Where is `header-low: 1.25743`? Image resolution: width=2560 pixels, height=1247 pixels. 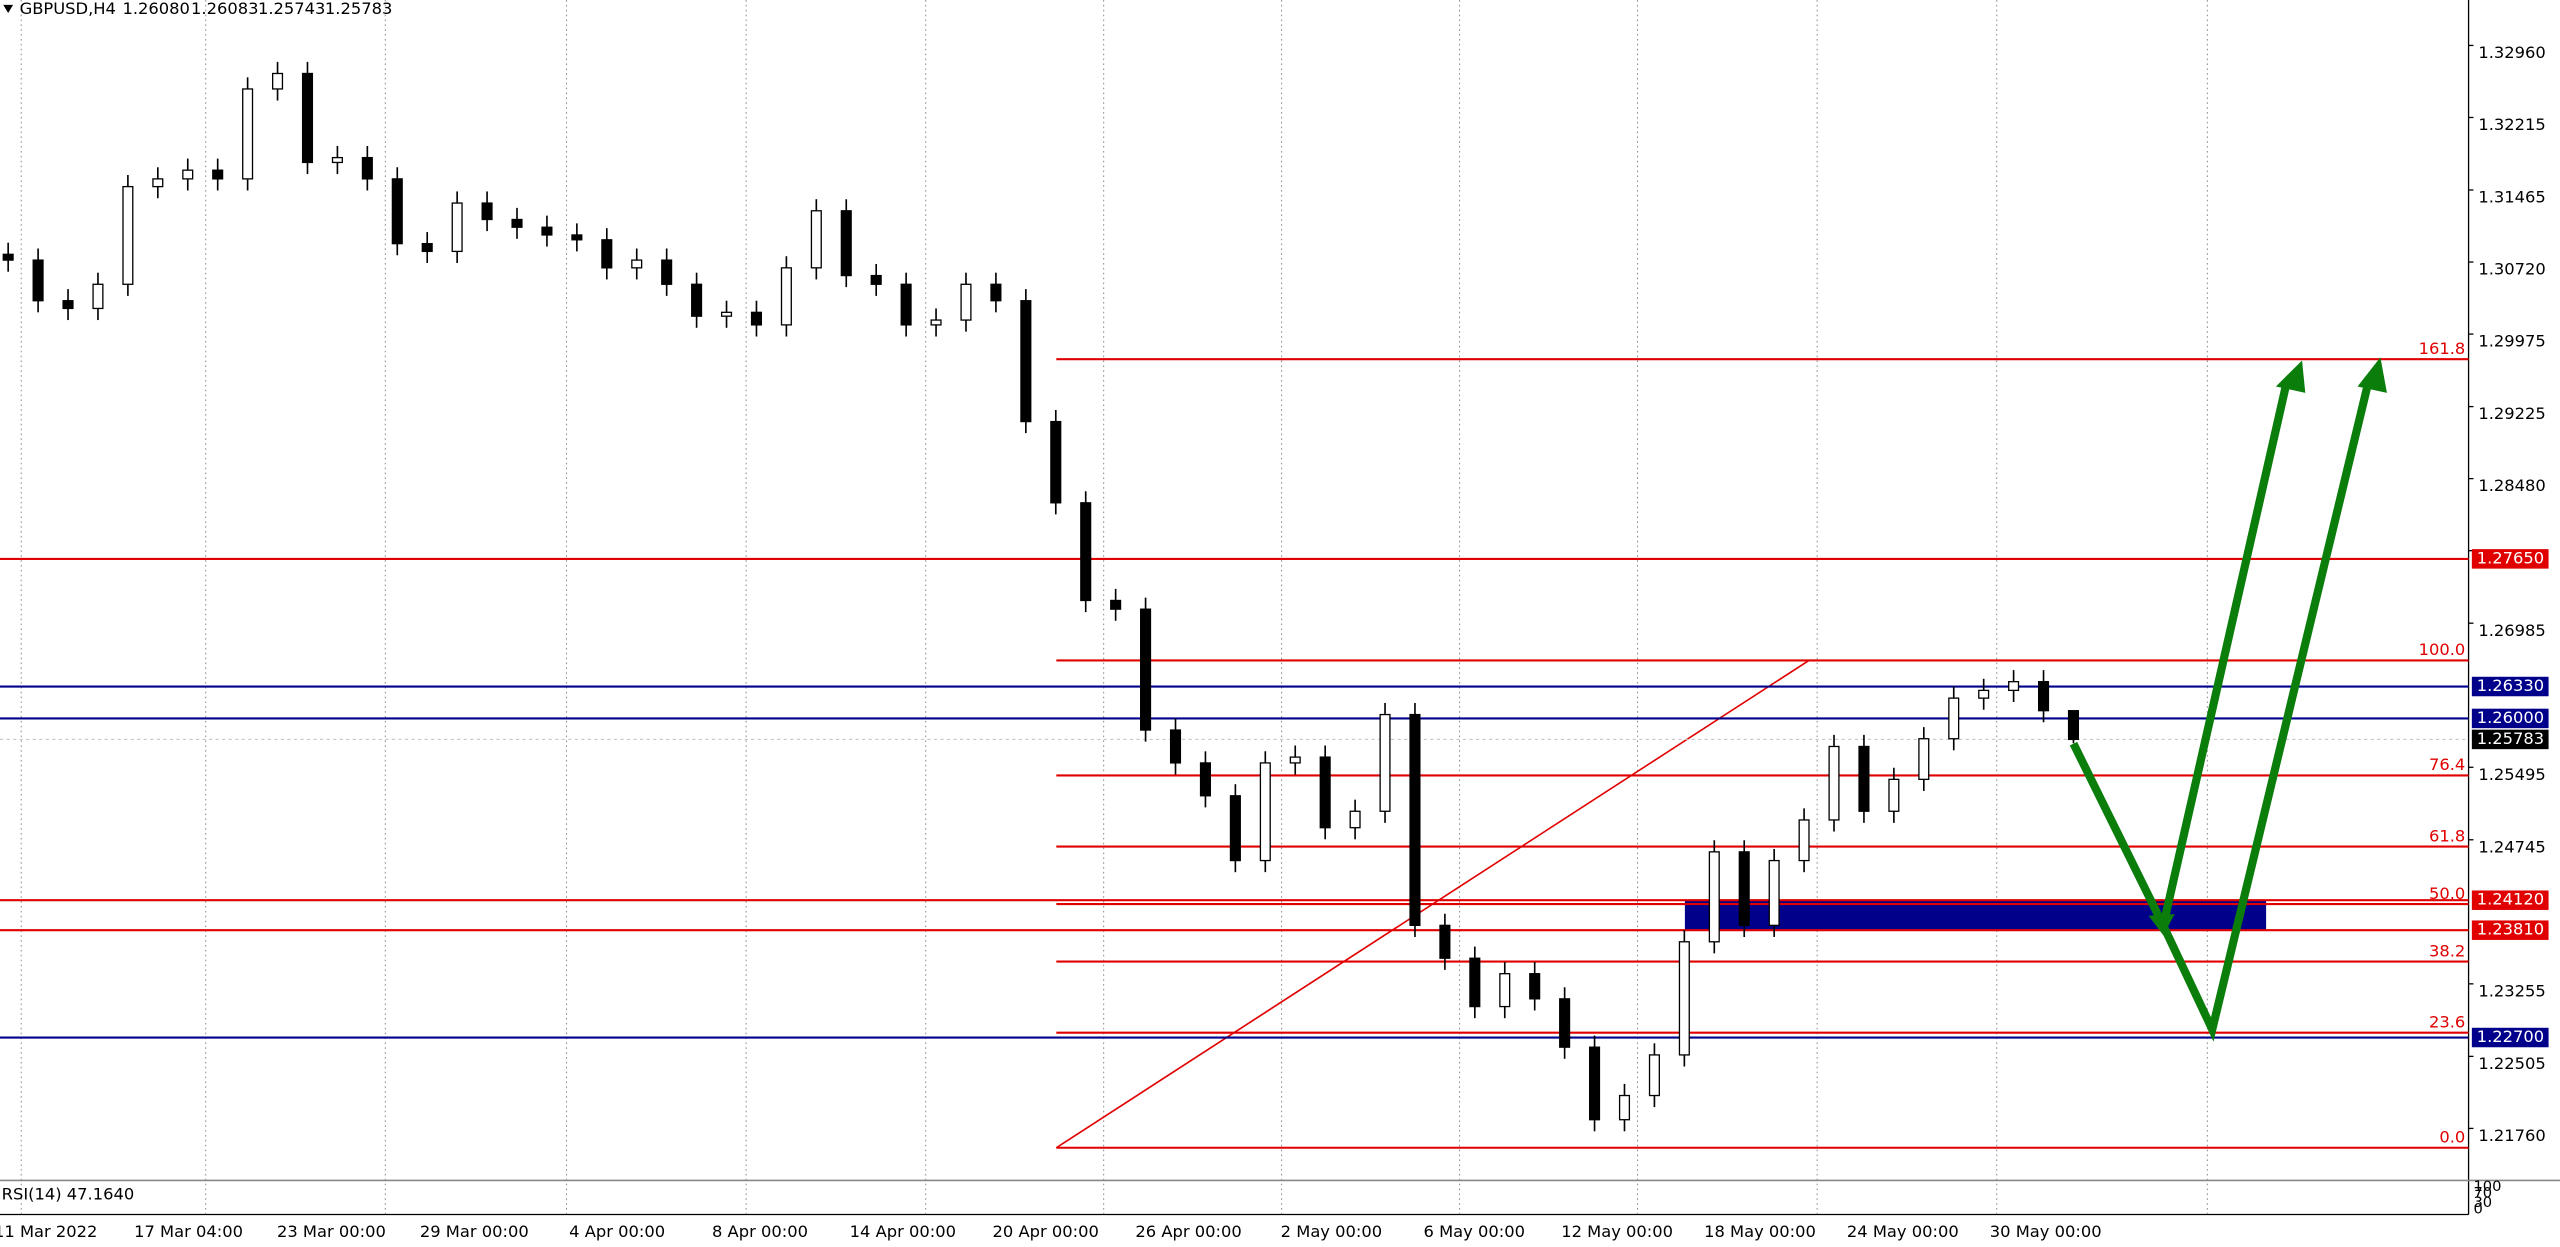 header-low: 1.25743 is located at coordinates (291, 9).